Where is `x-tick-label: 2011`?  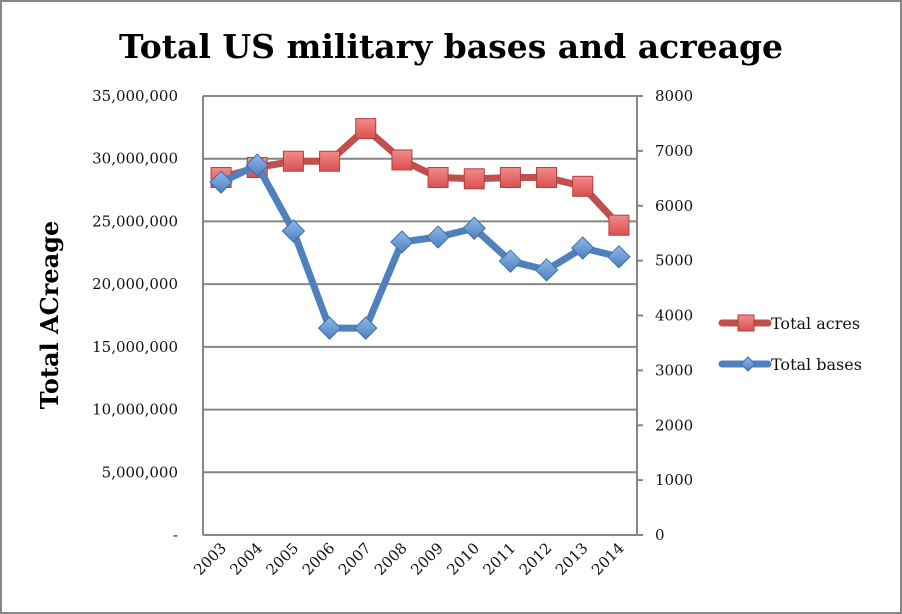
x-tick-label: 2011 is located at coordinates (500, 559).